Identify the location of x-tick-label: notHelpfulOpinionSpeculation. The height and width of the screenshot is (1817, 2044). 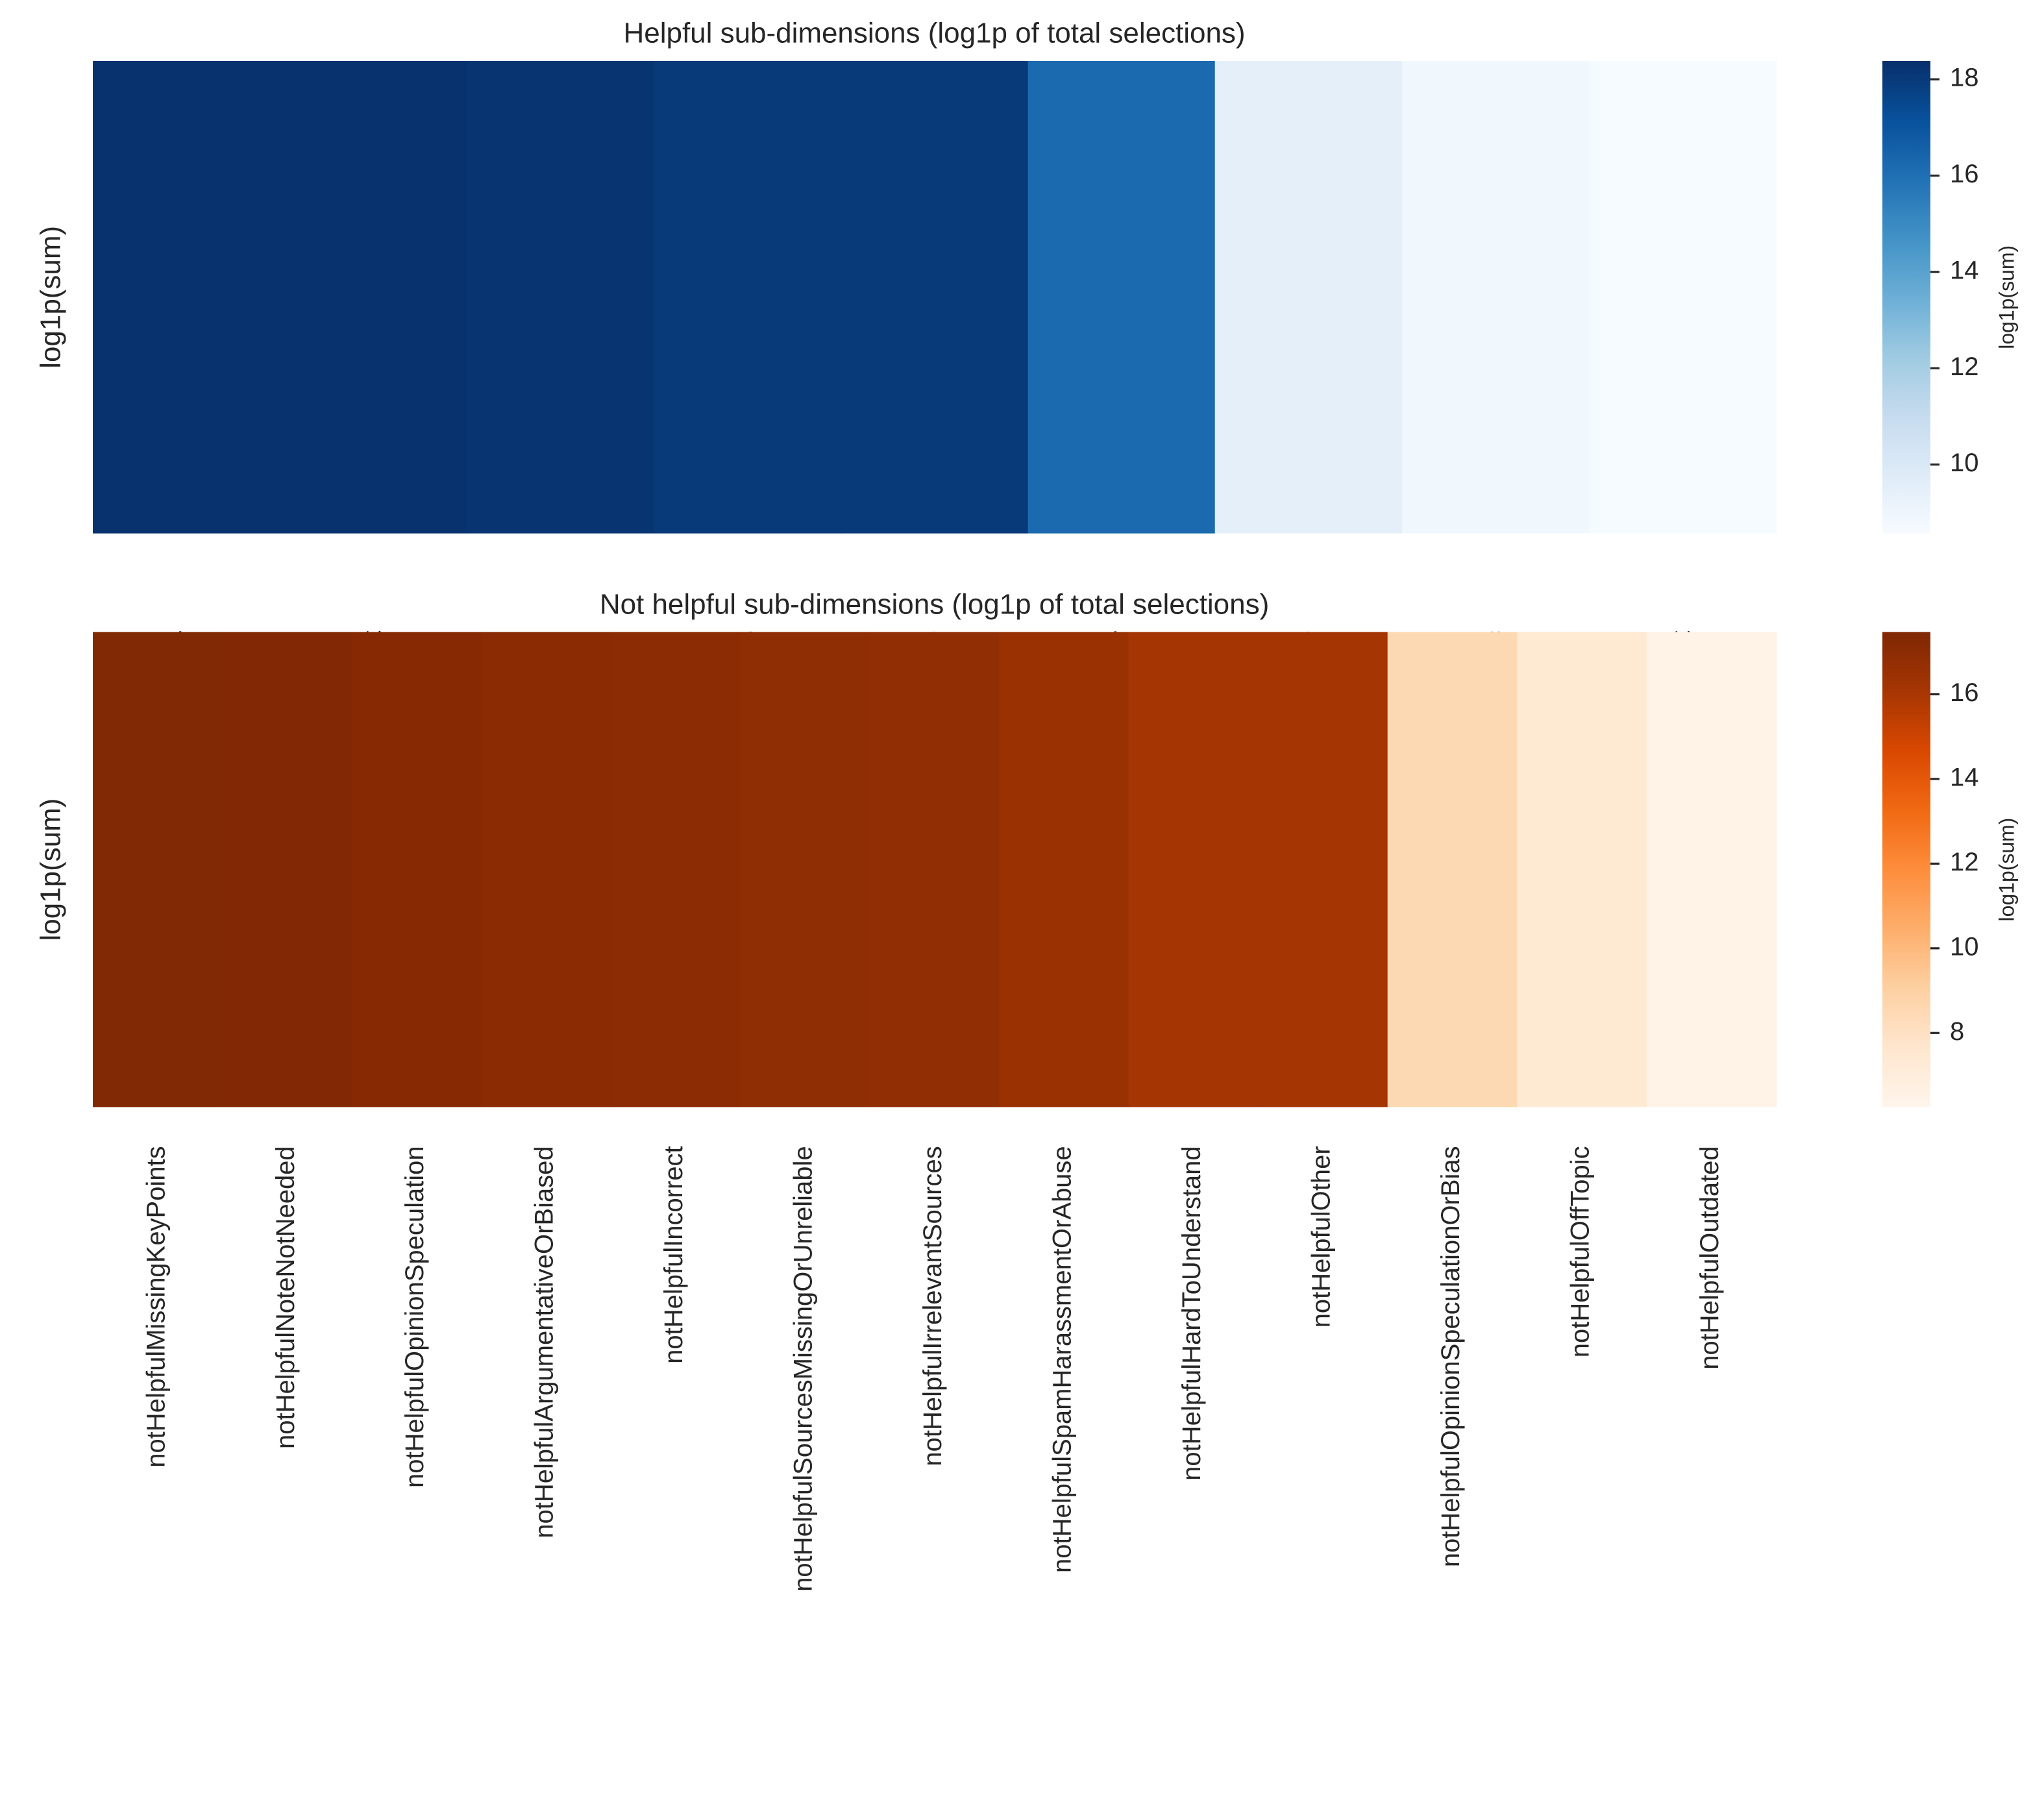
(414, 1317).